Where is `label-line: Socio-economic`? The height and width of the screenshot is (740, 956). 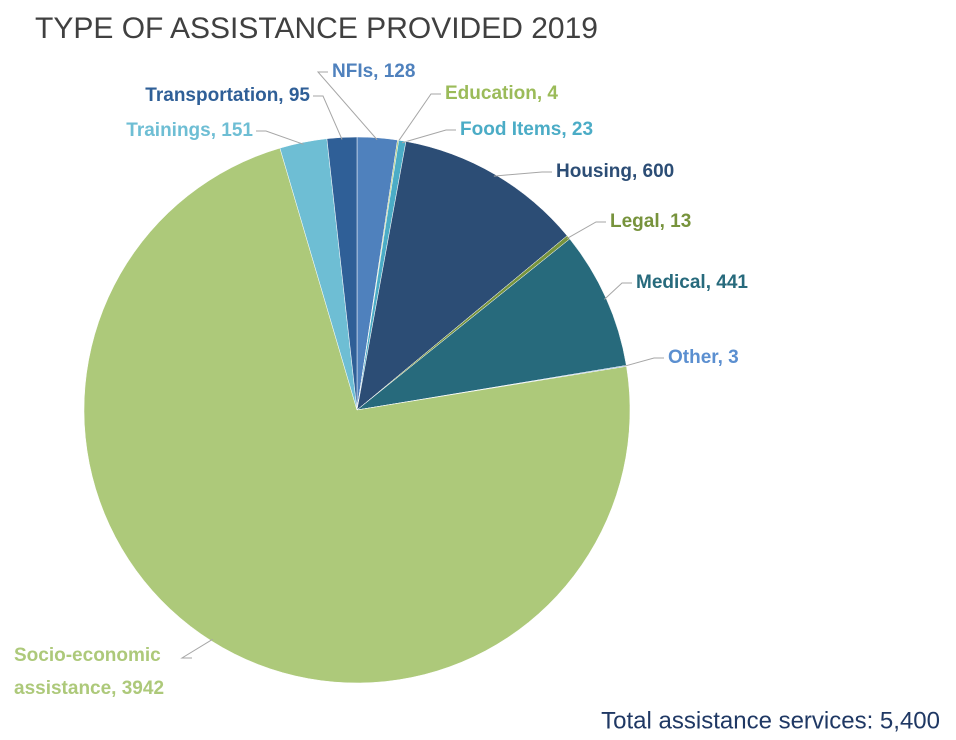
label-line: Socio-economic is located at coordinates (87, 655).